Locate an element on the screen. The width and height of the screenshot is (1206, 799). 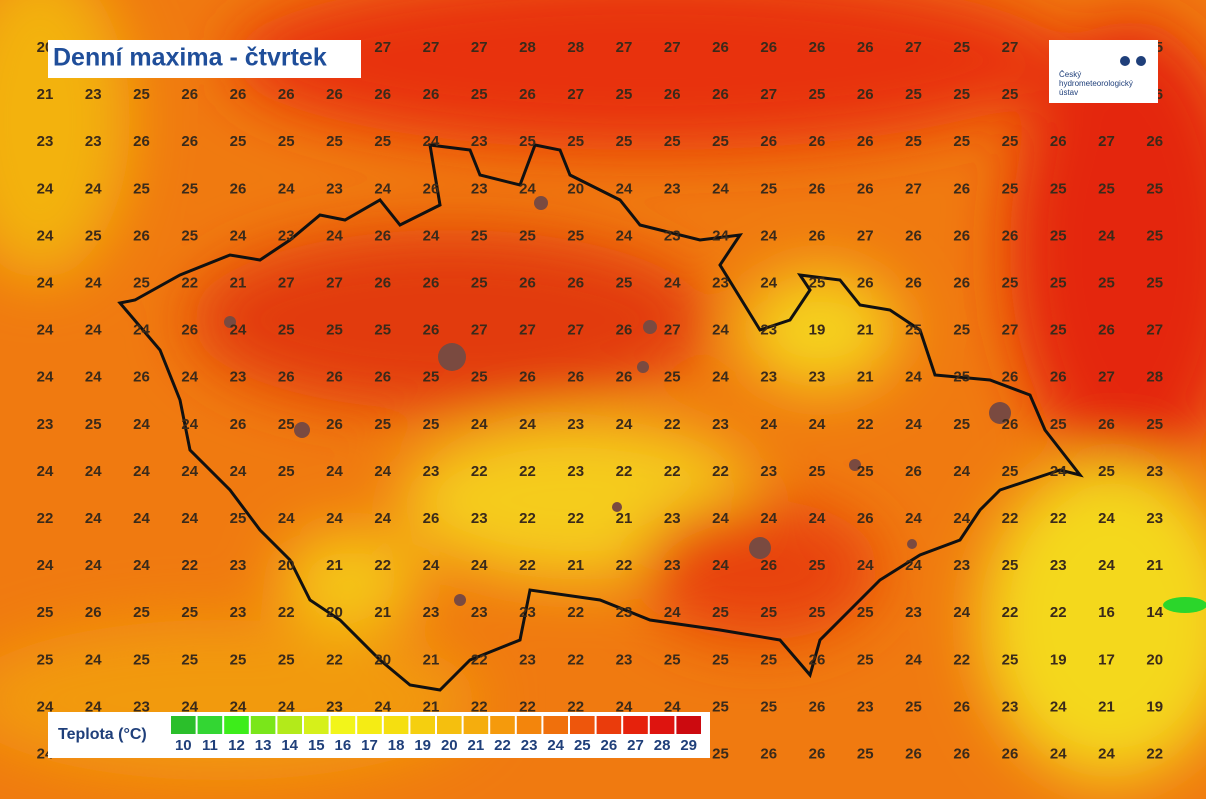
grid-value: 28 is located at coordinates (575, 47).